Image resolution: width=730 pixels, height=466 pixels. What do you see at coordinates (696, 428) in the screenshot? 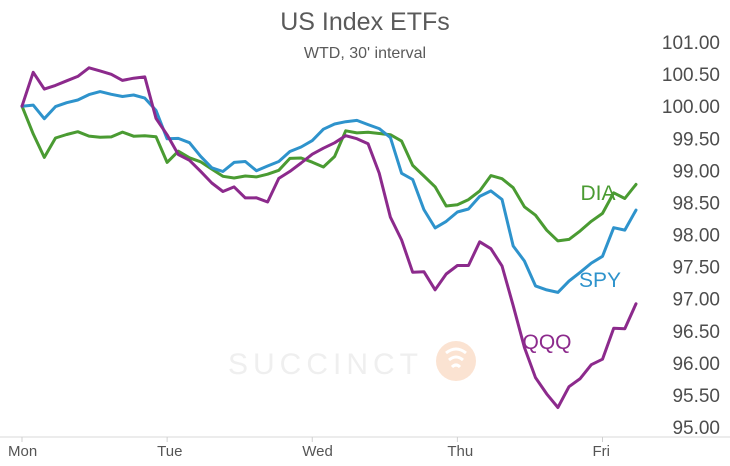
I see `y-tick-label: 95.00` at bounding box center [696, 428].